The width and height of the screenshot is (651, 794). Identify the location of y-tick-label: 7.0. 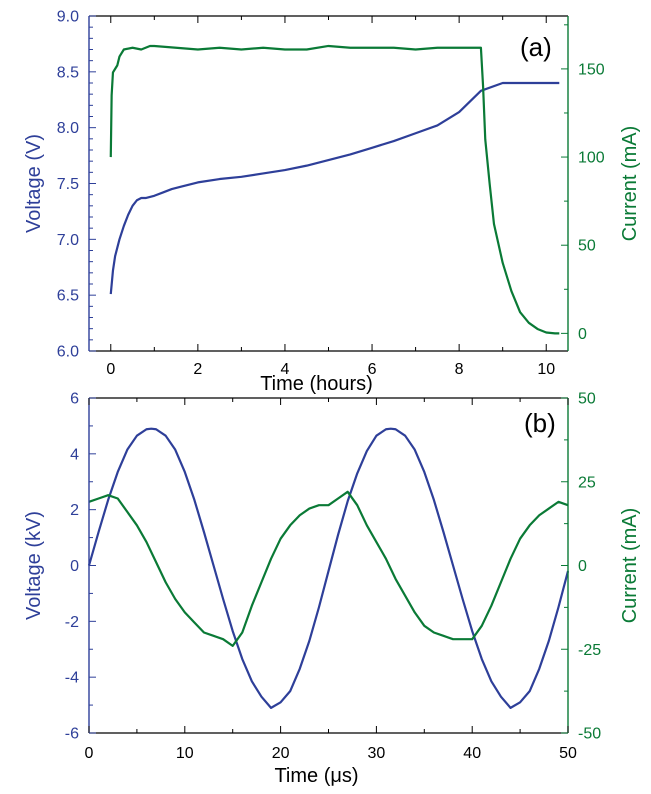
(68, 240).